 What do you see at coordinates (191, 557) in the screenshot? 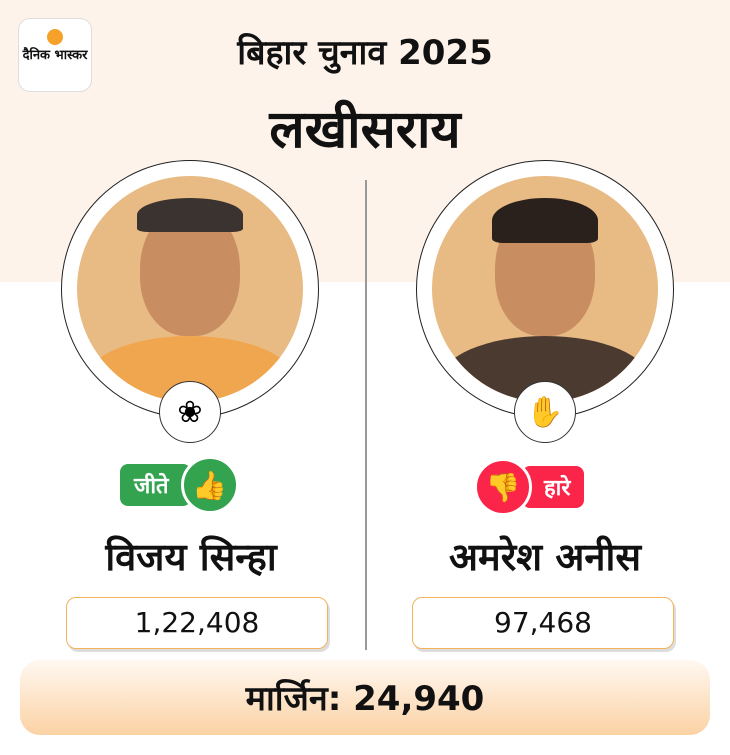
I see `winner-name: विजय सिन्हा` at bounding box center [191, 557].